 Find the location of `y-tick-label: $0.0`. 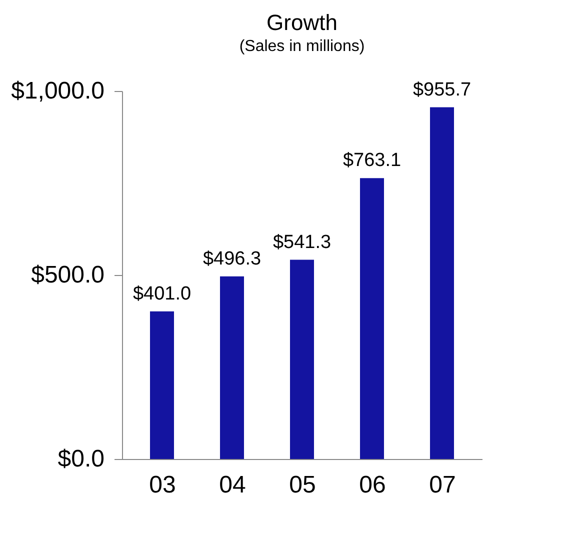

y-tick-label: $0.0 is located at coordinates (81, 459).